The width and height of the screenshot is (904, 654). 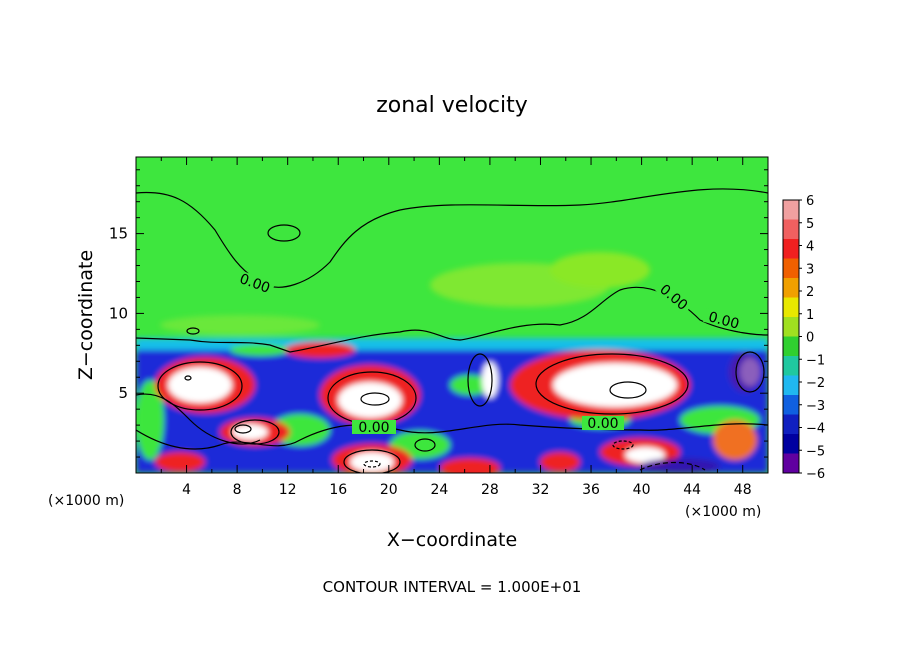 What do you see at coordinates (815, 360) in the screenshot?
I see `colorbar-label: −1` at bounding box center [815, 360].